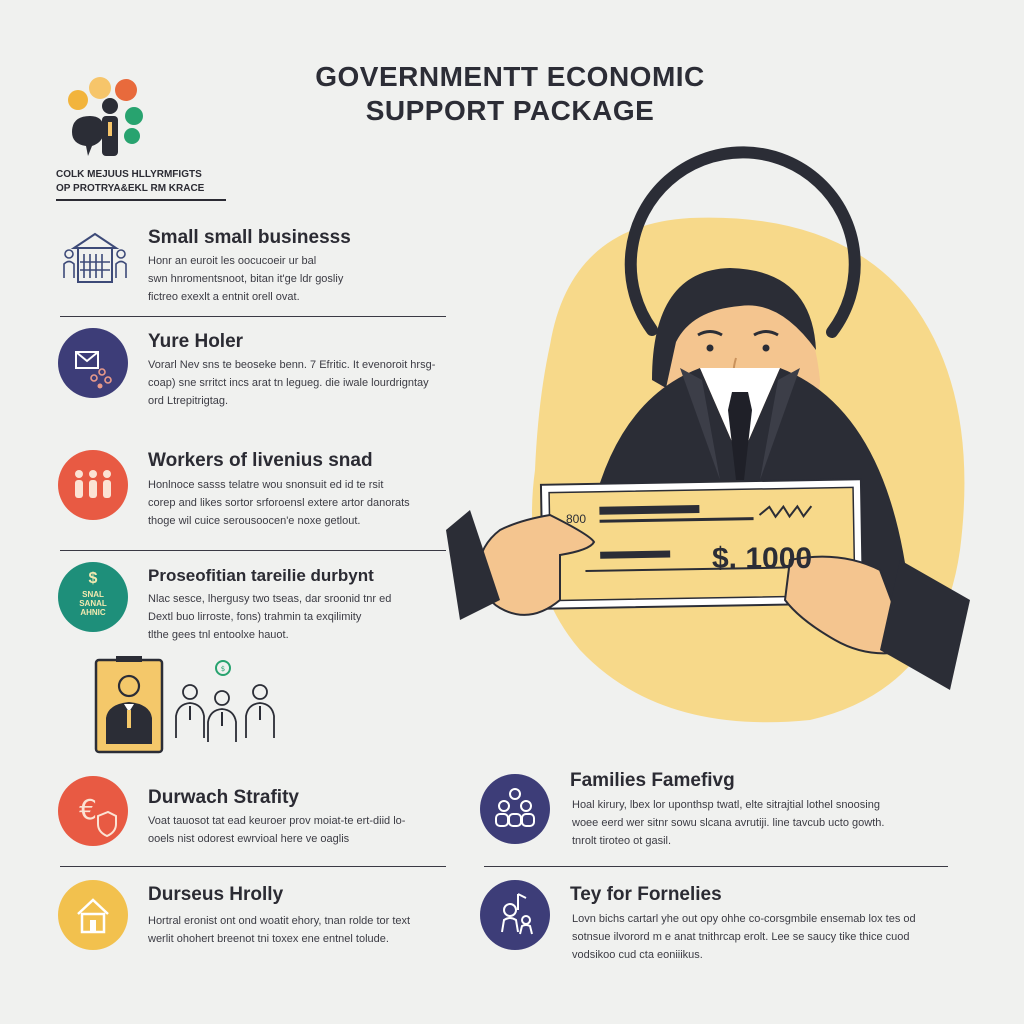  Describe the element at coordinates (249, 237) in the screenshot. I see `section-title-small-business: Small small businesss` at that location.